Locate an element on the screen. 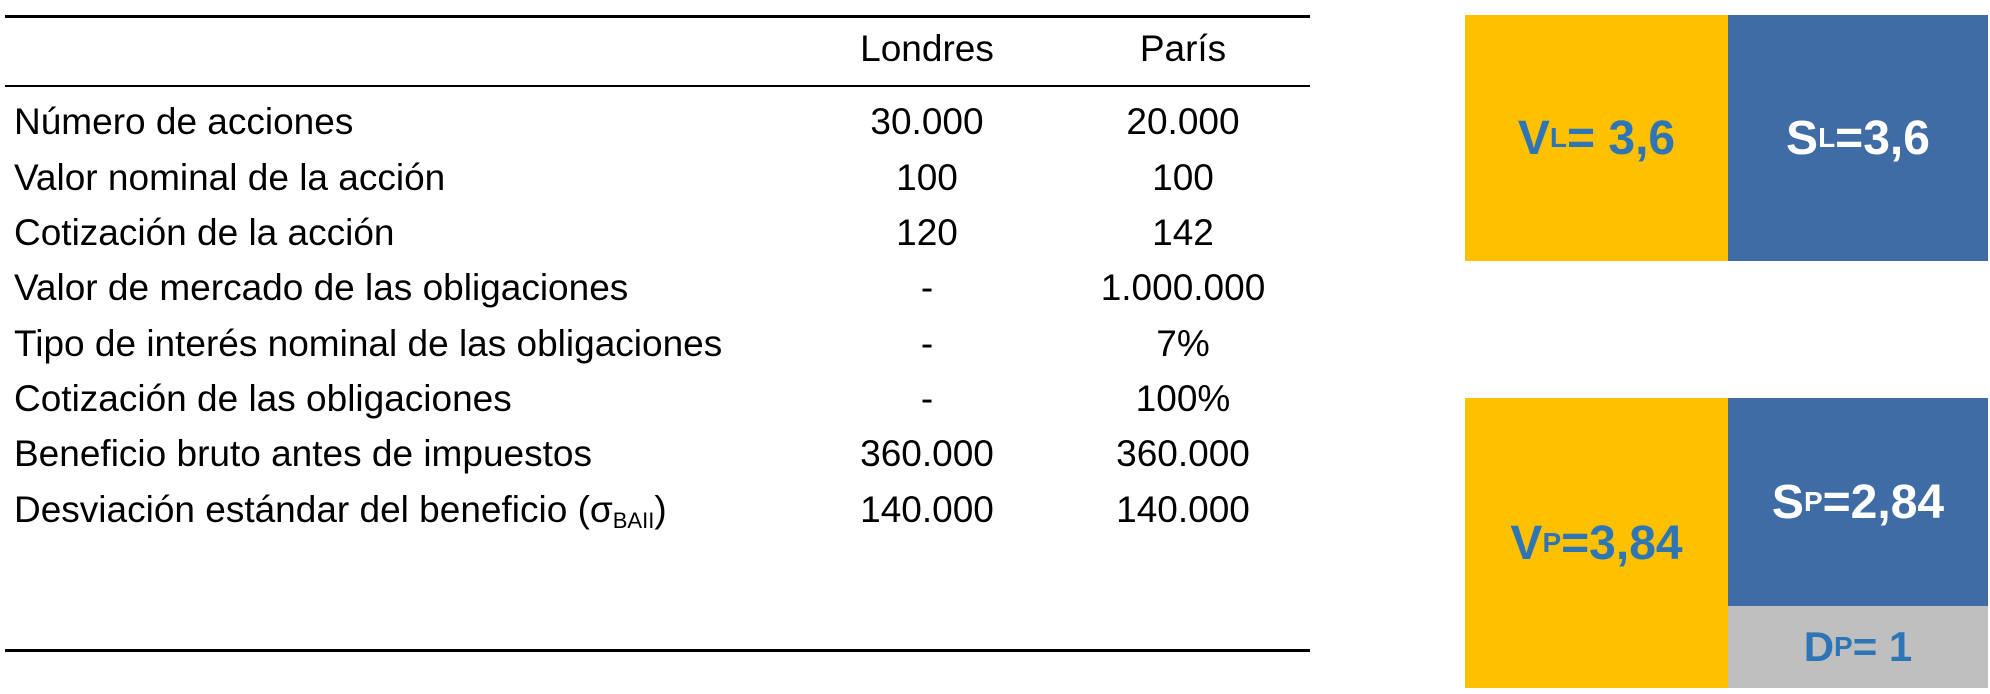  cell-paris: 360.000 is located at coordinates (1183, 453).